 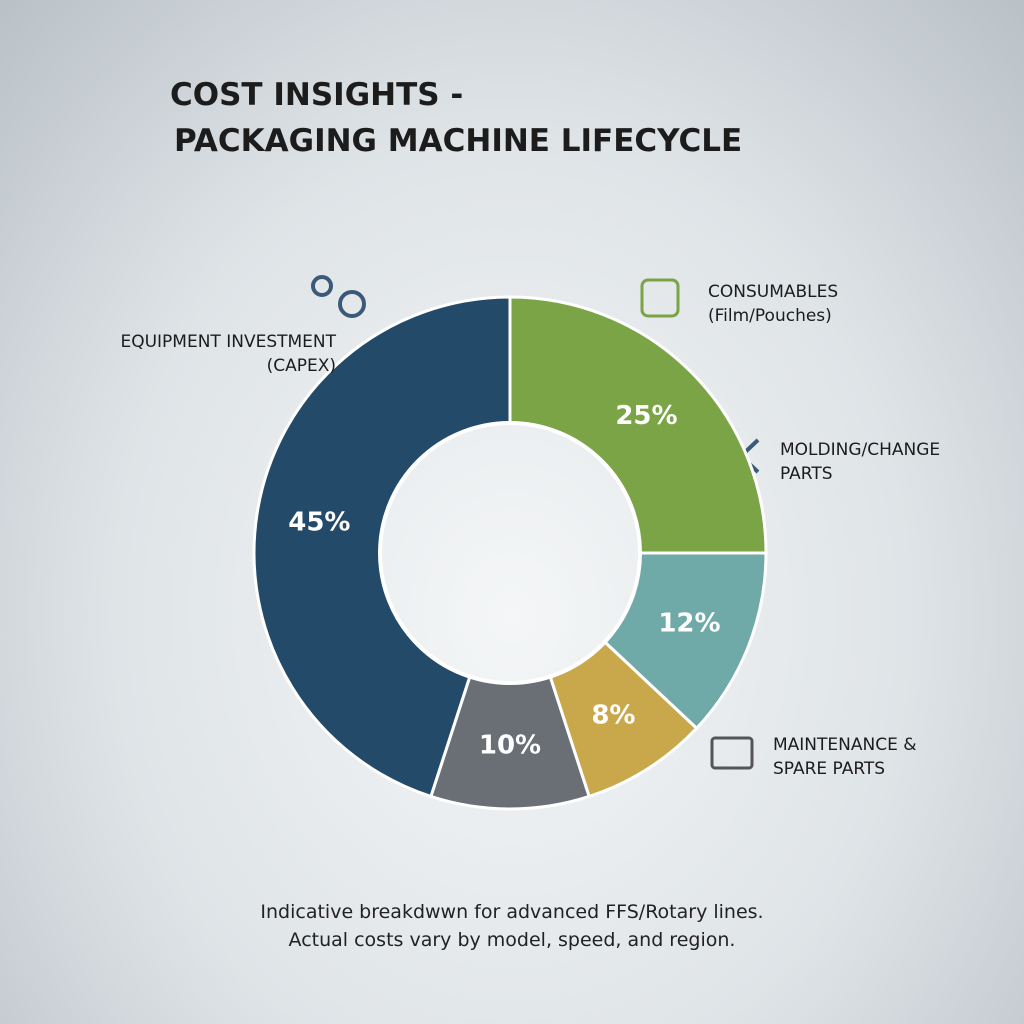 What do you see at coordinates (458, 141) in the screenshot?
I see `title-line: PACKAGING MACHINE LIFECYCLE` at bounding box center [458, 141].